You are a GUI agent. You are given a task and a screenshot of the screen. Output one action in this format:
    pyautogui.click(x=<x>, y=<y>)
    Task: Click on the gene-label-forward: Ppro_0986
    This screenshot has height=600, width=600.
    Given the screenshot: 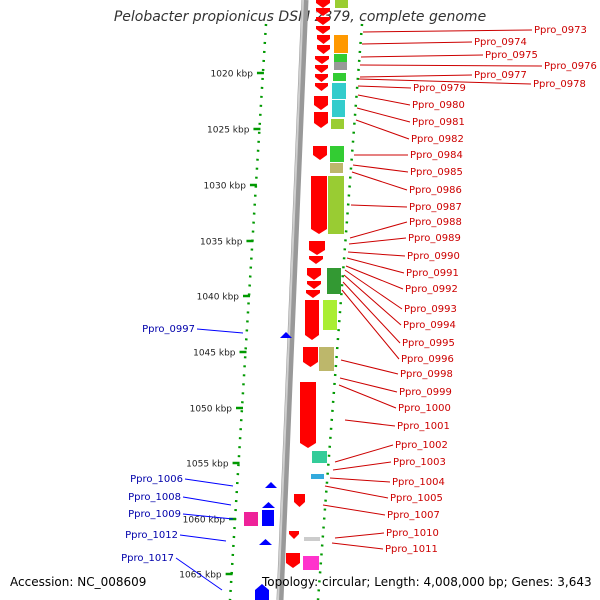 What is the action you would take?
    pyautogui.click(x=435, y=190)
    